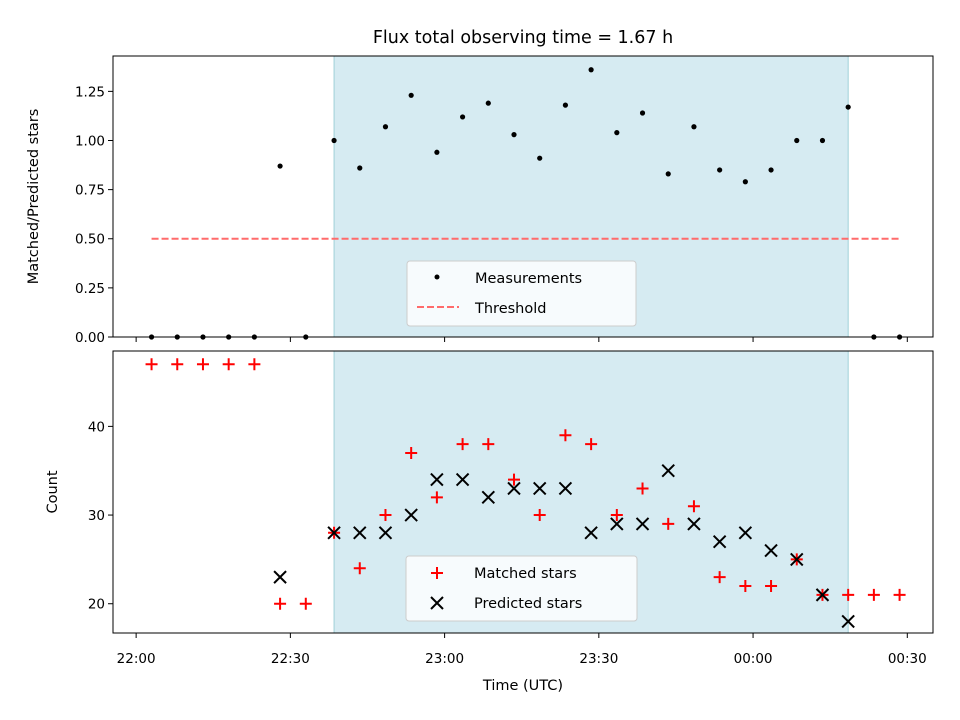  What do you see at coordinates (90, 191) in the screenshot?
I see `y-tick-label: 0.75` at bounding box center [90, 191].